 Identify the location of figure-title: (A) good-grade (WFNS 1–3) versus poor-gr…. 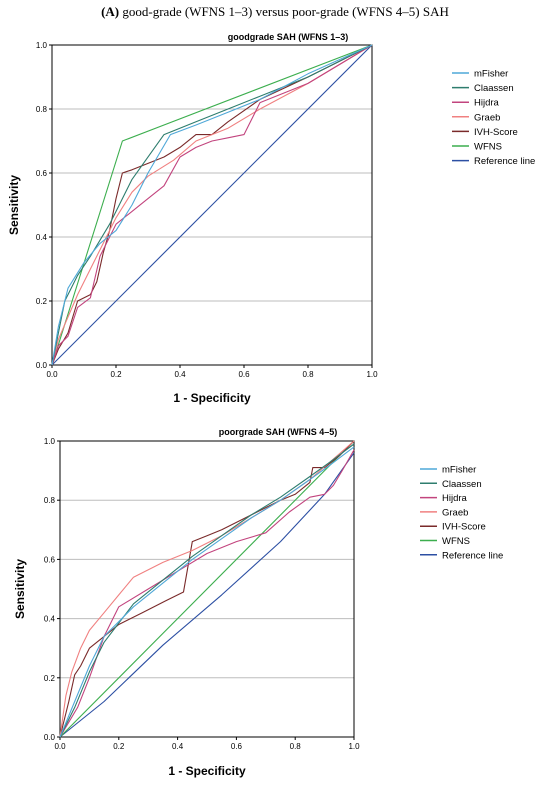
(275, 12).